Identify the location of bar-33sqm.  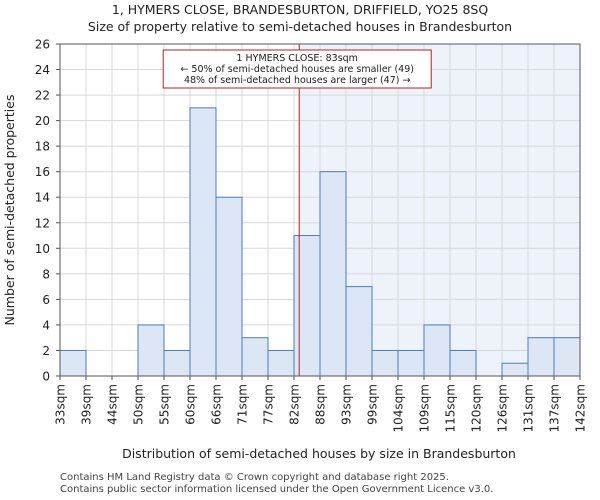
(73, 363).